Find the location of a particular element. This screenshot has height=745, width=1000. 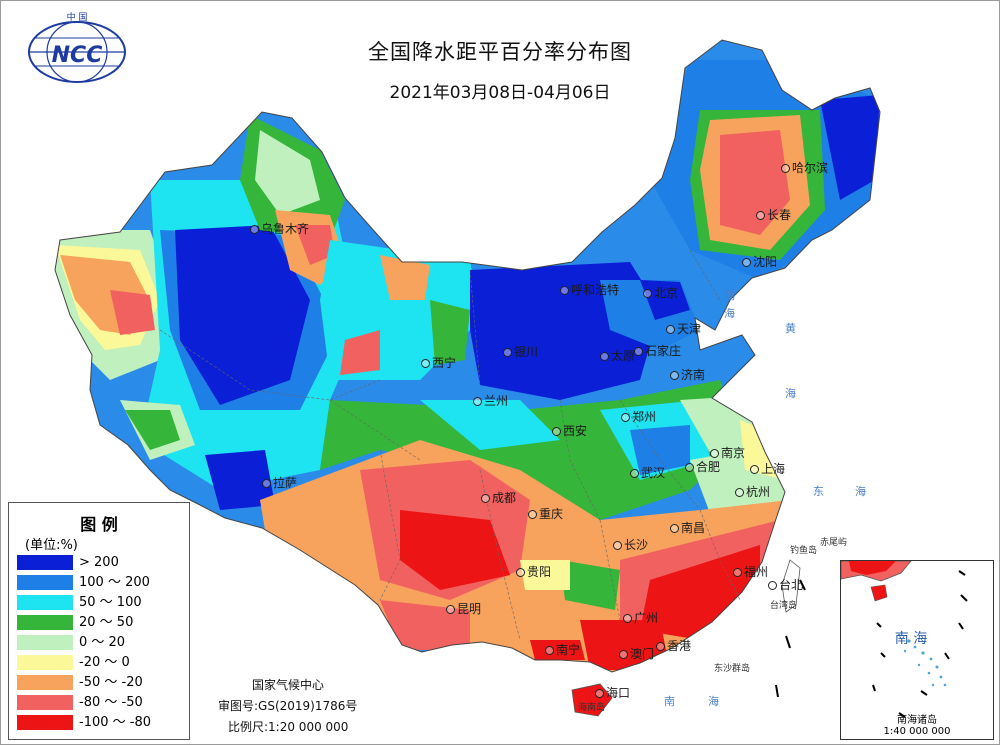

place-chiwei: 赤尾屿 is located at coordinates (834, 543).